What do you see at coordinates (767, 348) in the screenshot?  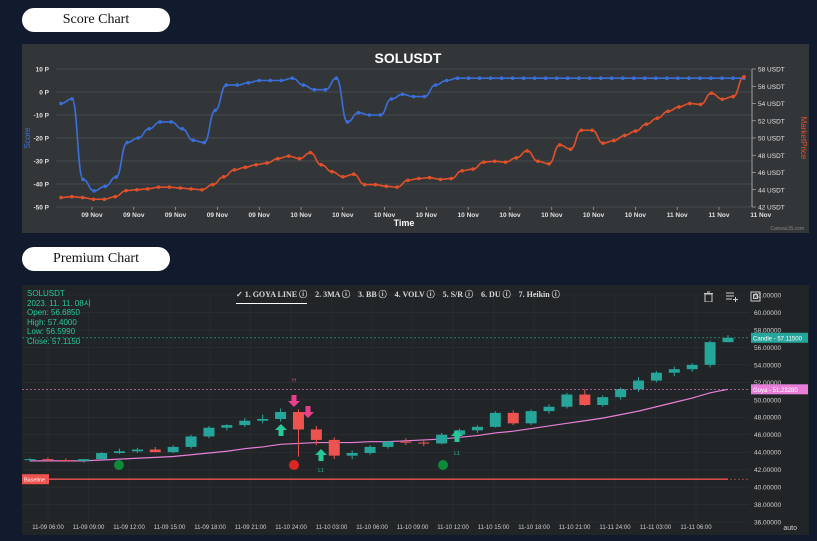 I see `price-tick-label: 56.00000` at bounding box center [767, 348].